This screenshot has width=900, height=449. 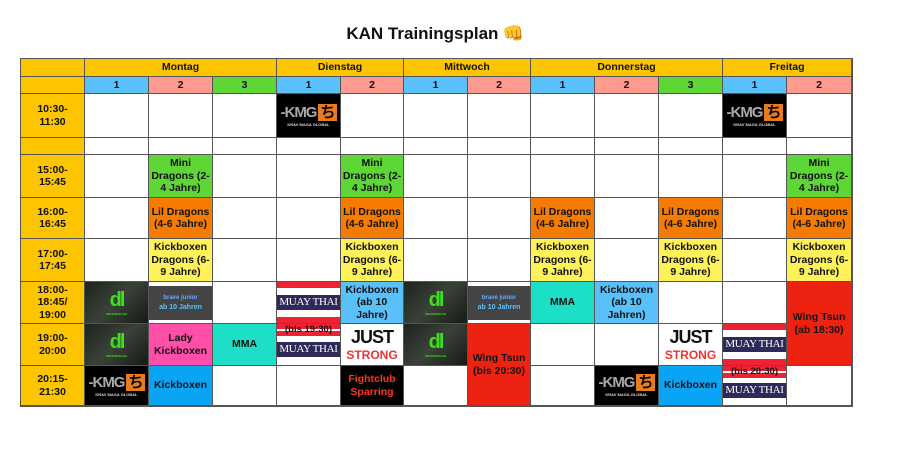 What do you see at coordinates (499, 364) in the screenshot?
I see `cell-text: Wing Tsun (bis 20:30)` at bounding box center [499, 364].